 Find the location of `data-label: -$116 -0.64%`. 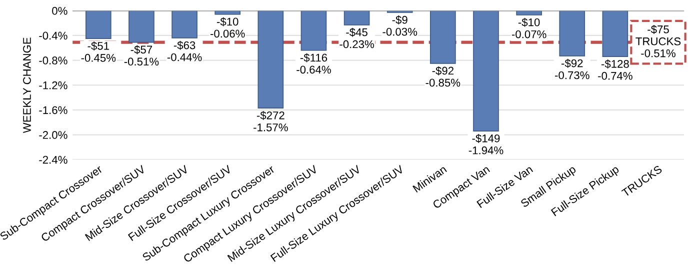

data-label: -$116 -0.64% is located at coordinates (313, 63).